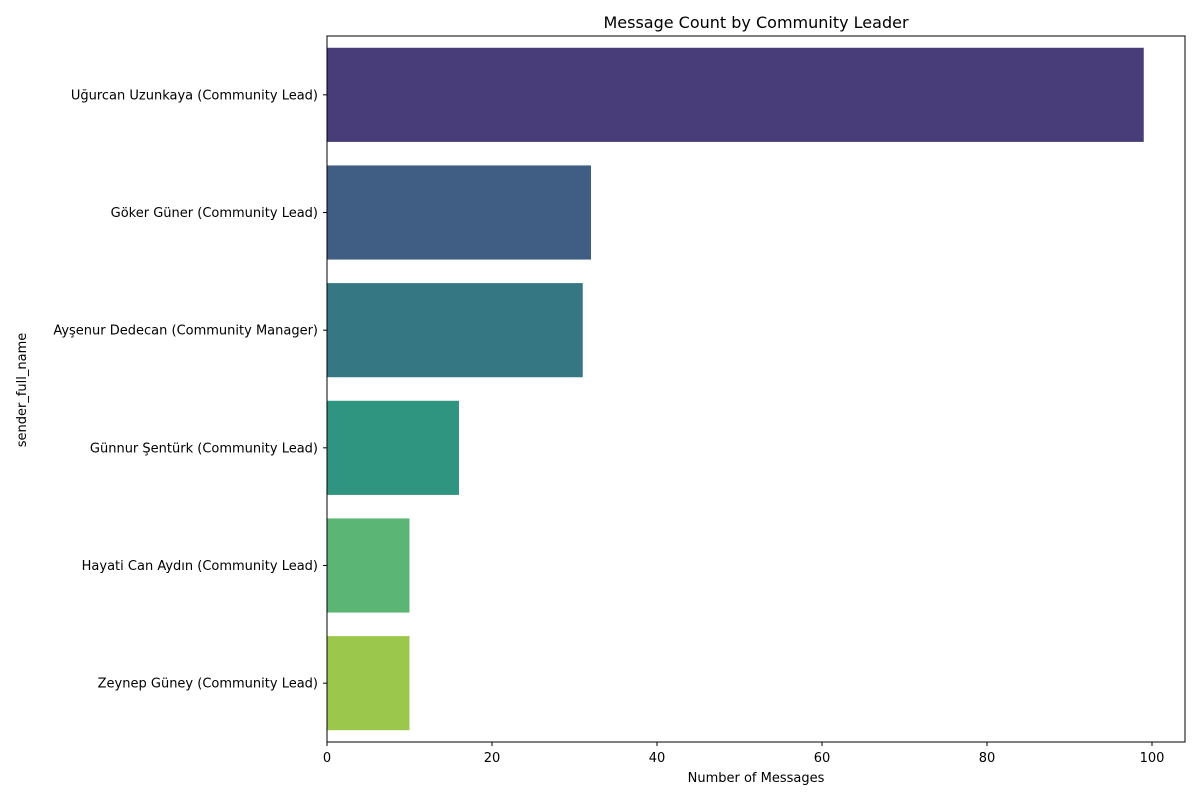  I want to click on x-tick-label: 20, so click(492, 758).